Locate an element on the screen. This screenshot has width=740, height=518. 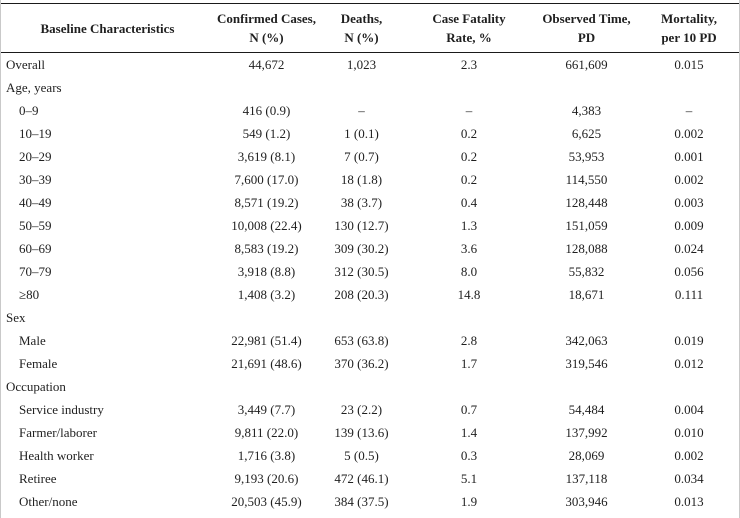
row-cell: 130 (12.7) is located at coordinates (361, 225).